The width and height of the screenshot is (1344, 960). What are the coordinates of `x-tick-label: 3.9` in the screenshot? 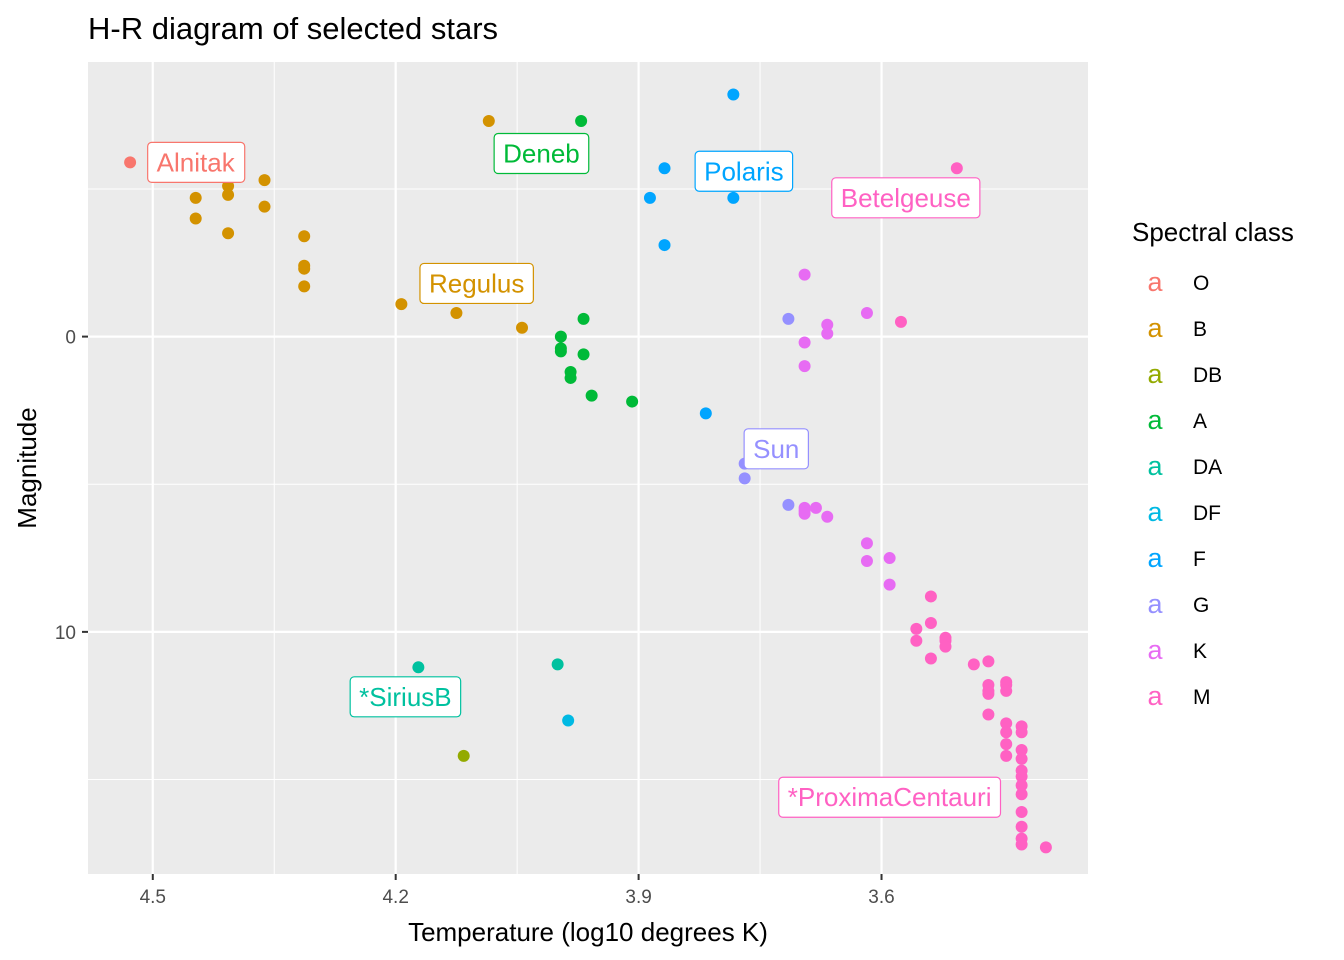 It's located at (638, 897).